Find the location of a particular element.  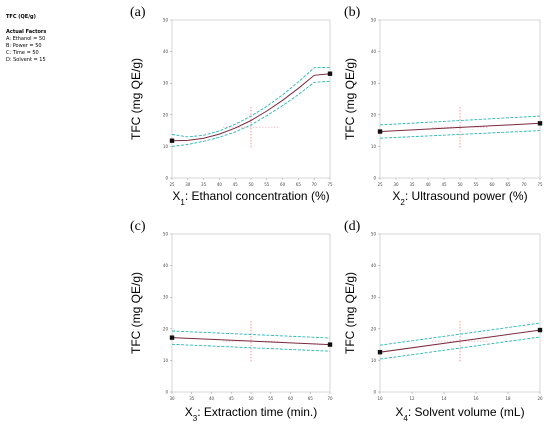

factor-ethanol: A: Ethanol = 50 is located at coordinates (26, 39).